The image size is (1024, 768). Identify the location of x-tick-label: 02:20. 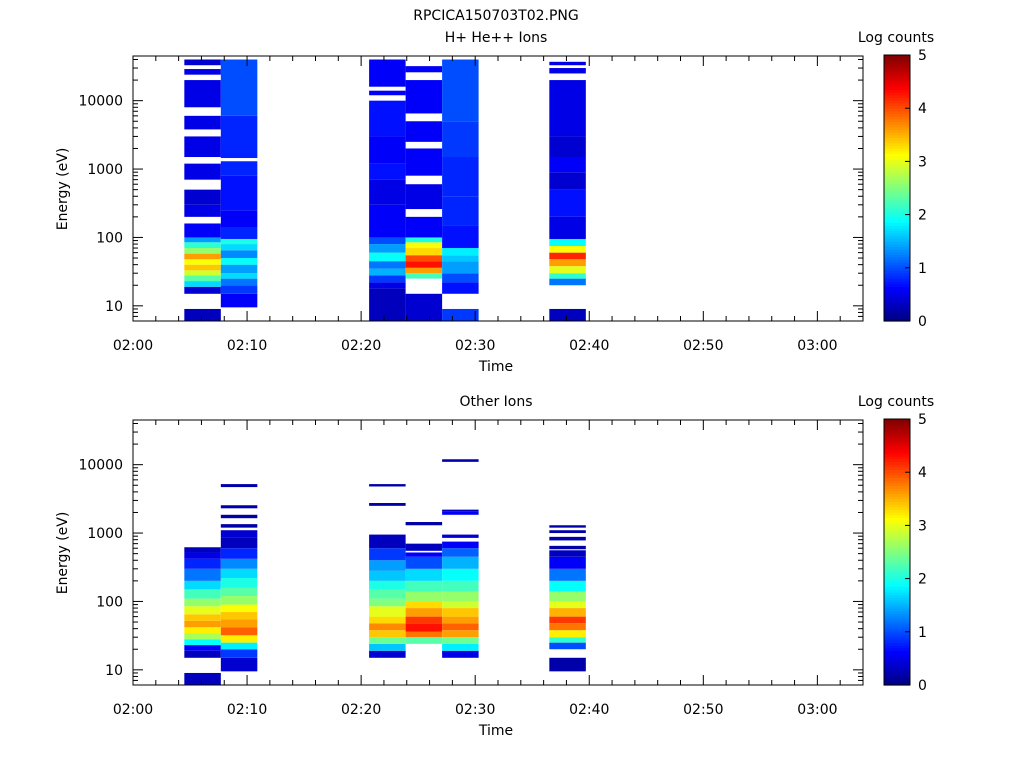
(361, 710).